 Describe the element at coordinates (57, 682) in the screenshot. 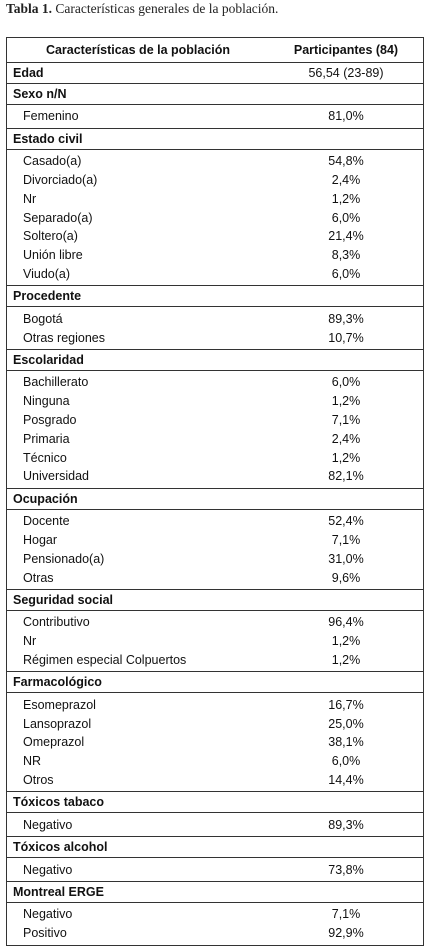

I see `section-title: Farmacológico` at that location.